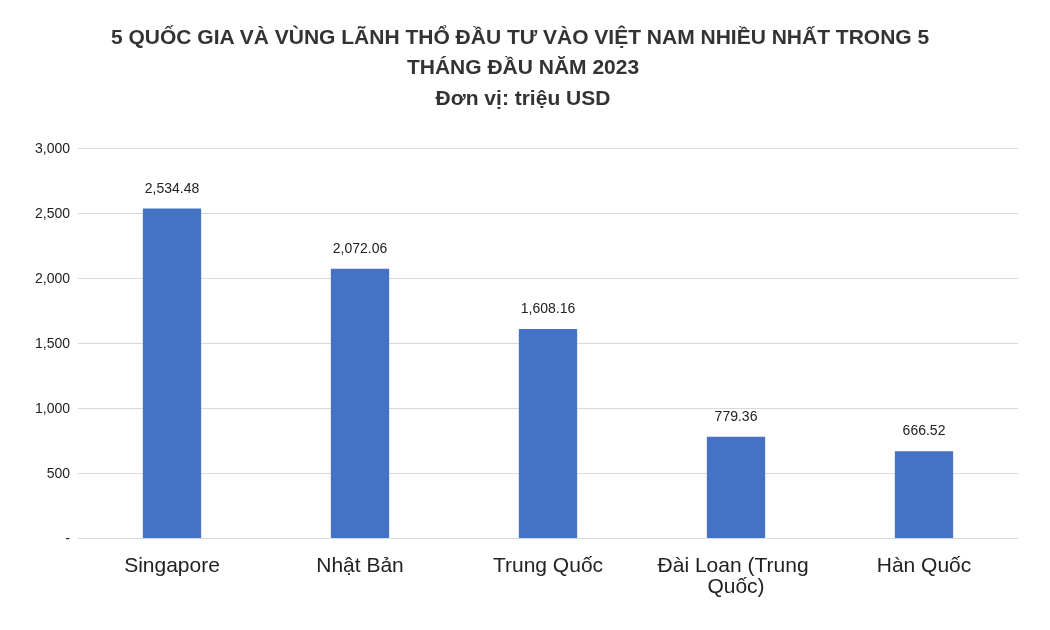 This screenshot has height=630, width=1050. Describe the element at coordinates (924, 430) in the screenshot. I see `data-label: 666.52` at that location.